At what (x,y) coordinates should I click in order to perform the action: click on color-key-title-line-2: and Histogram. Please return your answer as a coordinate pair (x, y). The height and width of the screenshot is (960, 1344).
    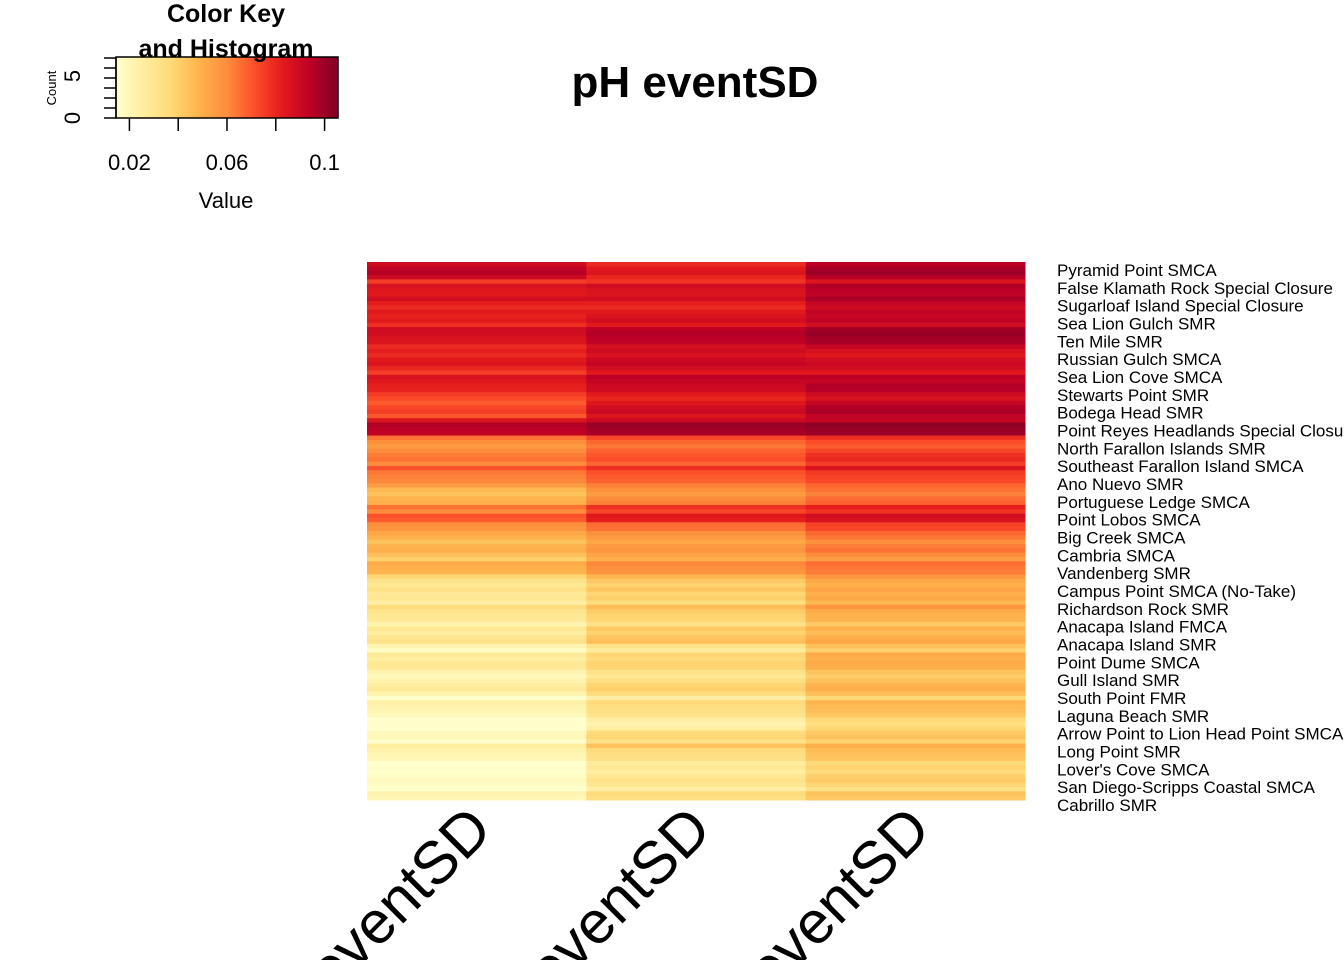
    Looking at the image, I should click on (225, 49).